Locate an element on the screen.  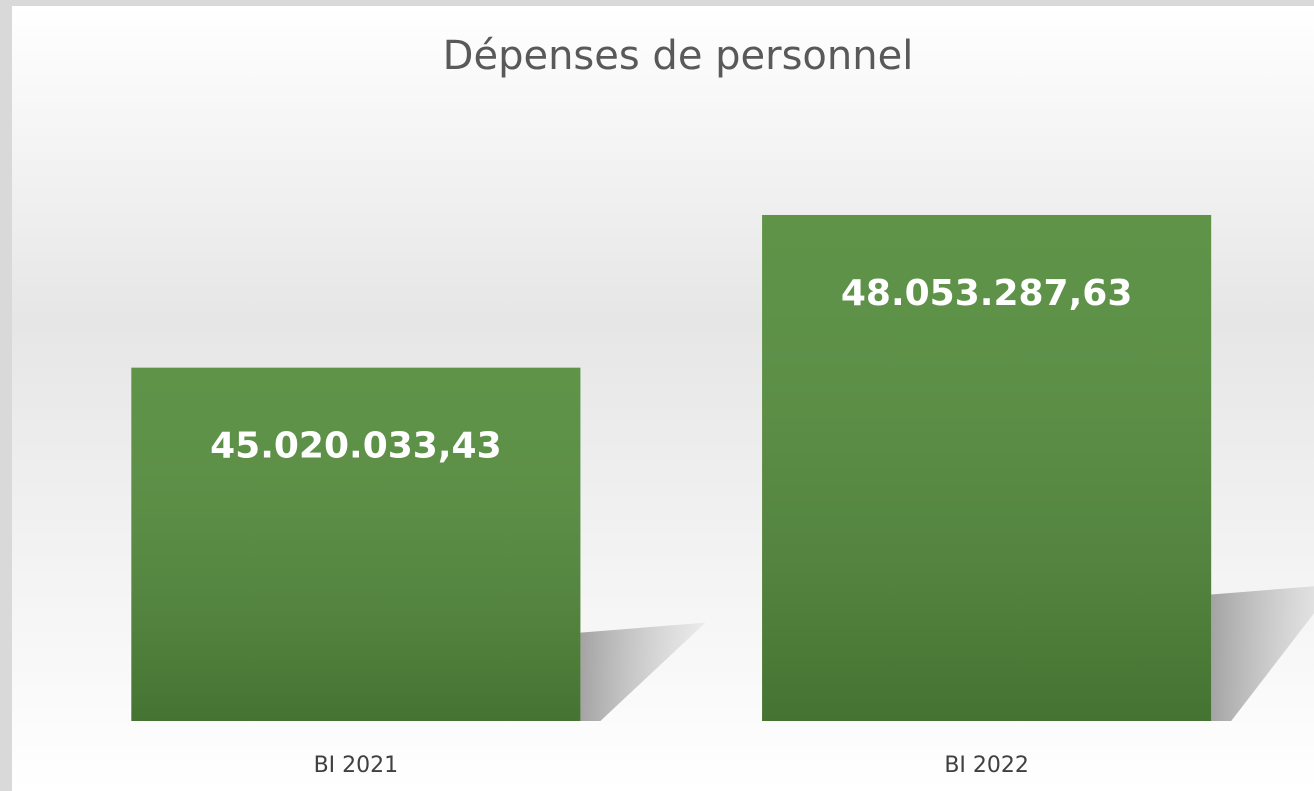
x-tick-label: BI 2021 is located at coordinates (356, 765).